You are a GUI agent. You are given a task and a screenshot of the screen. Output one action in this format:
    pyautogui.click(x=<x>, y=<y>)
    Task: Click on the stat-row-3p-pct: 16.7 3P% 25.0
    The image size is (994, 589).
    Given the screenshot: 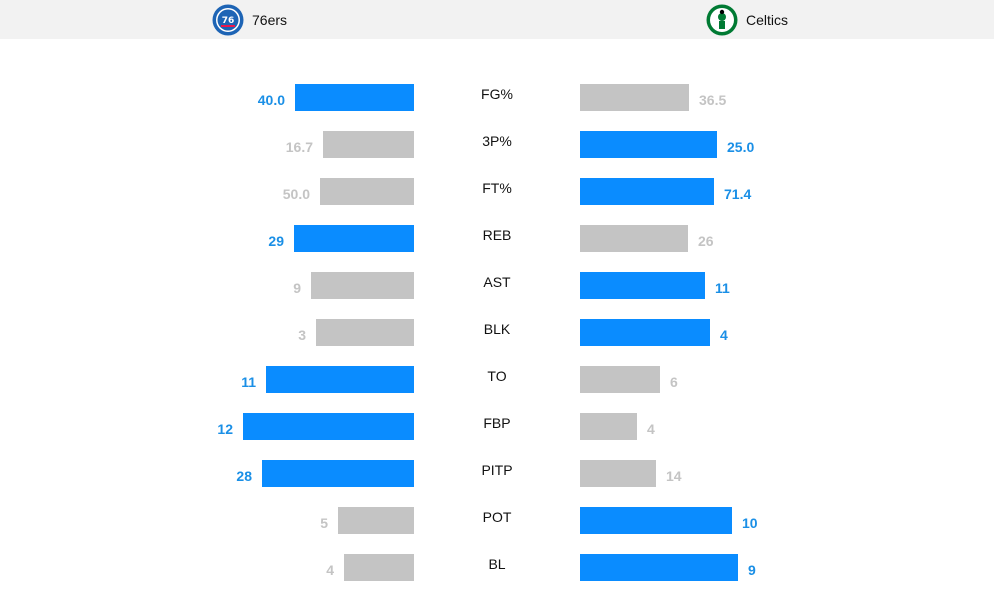 What is the action you would take?
    pyautogui.click(x=497, y=144)
    